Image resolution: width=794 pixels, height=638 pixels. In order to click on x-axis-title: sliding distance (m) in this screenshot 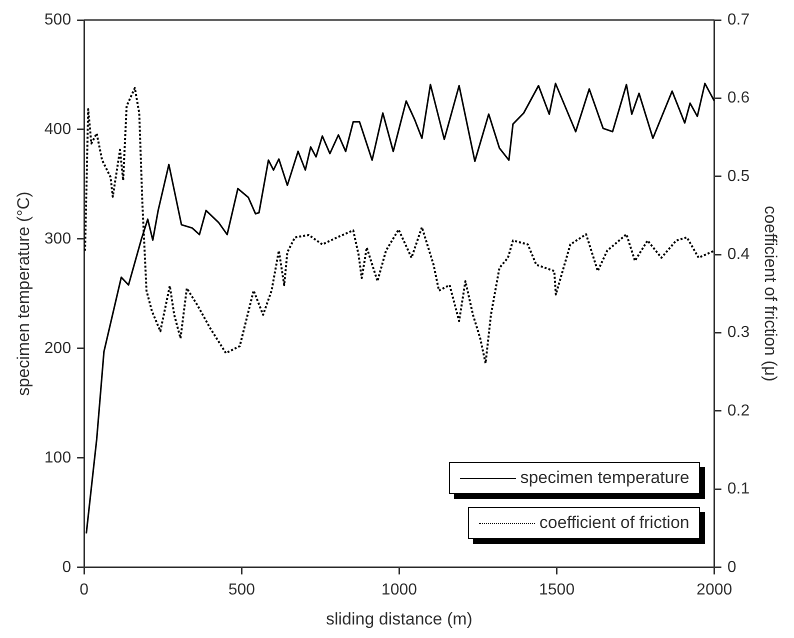, I will do `click(399, 618)`.